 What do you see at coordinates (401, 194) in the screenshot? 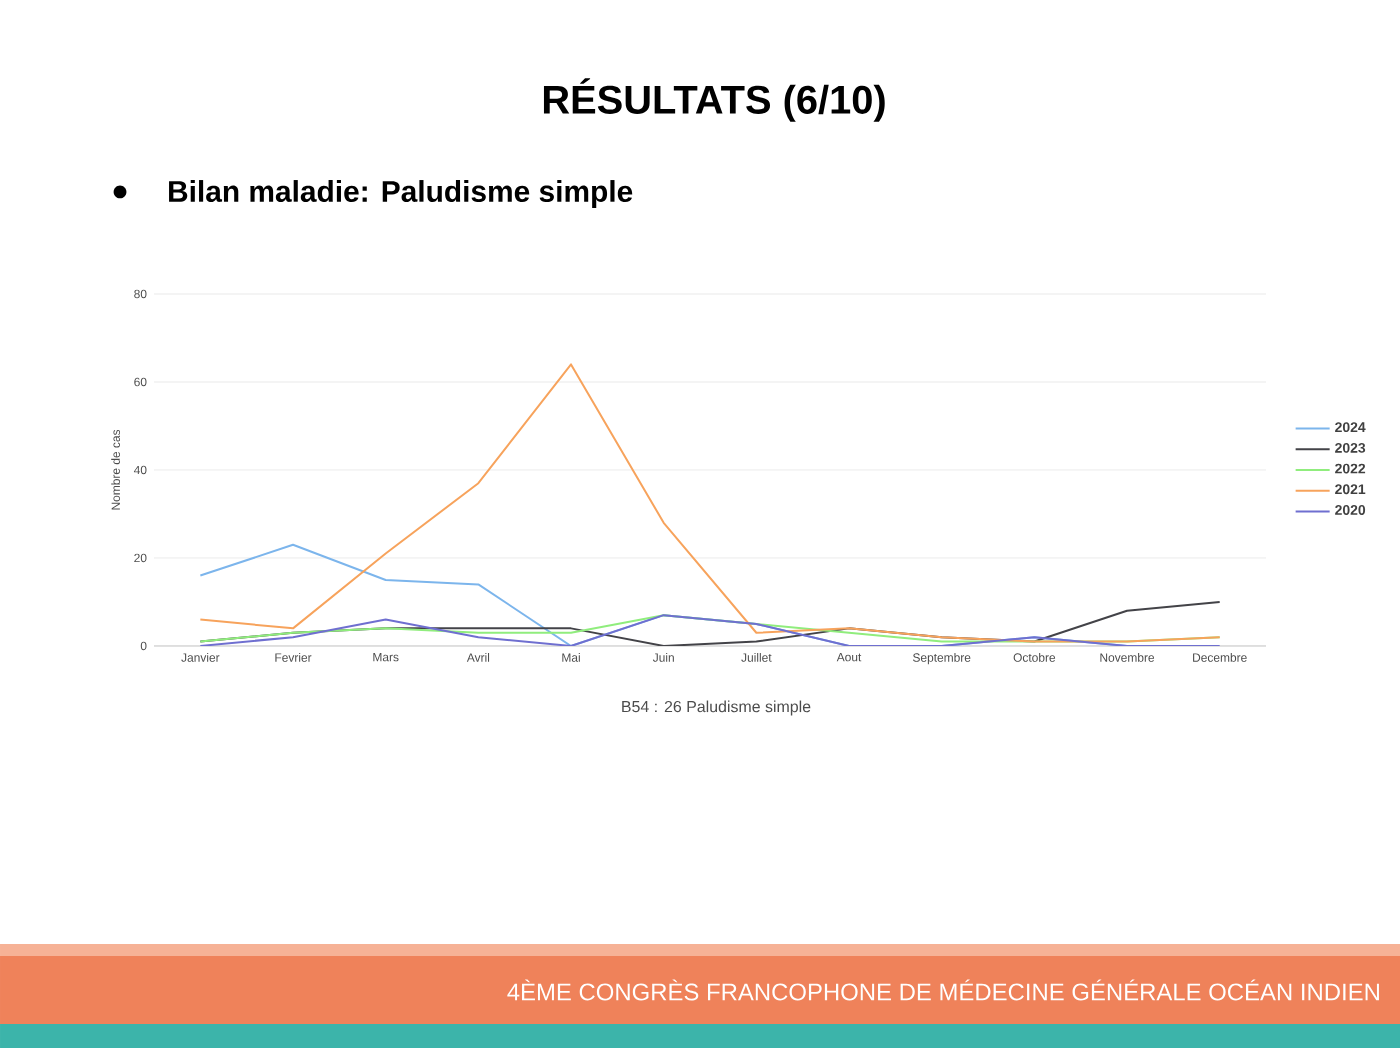
I see `chart-subtitle: Bilan maladie: Paludisme simple` at bounding box center [401, 194].